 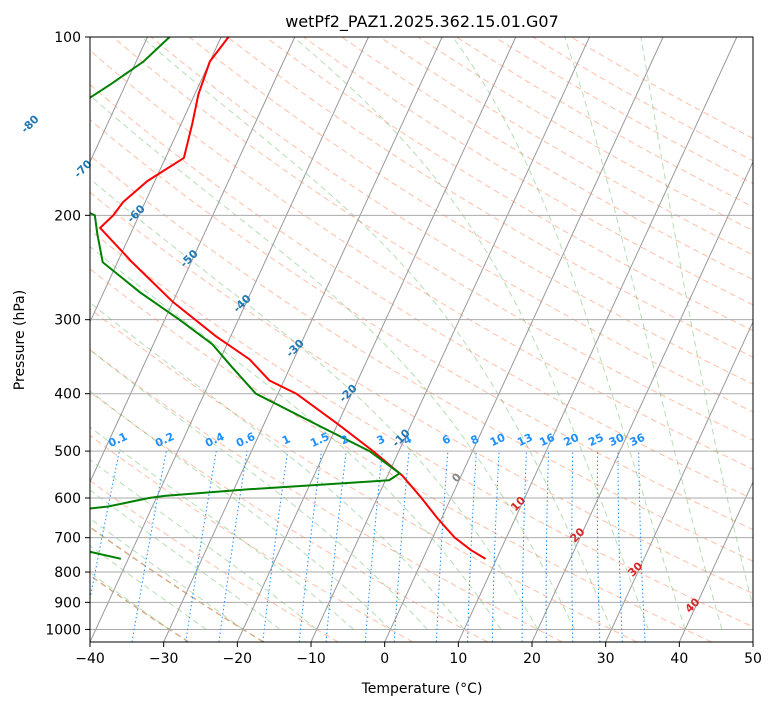 What do you see at coordinates (475, 439) in the screenshot?
I see `mixing-ratio-label: 8` at bounding box center [475, 439].